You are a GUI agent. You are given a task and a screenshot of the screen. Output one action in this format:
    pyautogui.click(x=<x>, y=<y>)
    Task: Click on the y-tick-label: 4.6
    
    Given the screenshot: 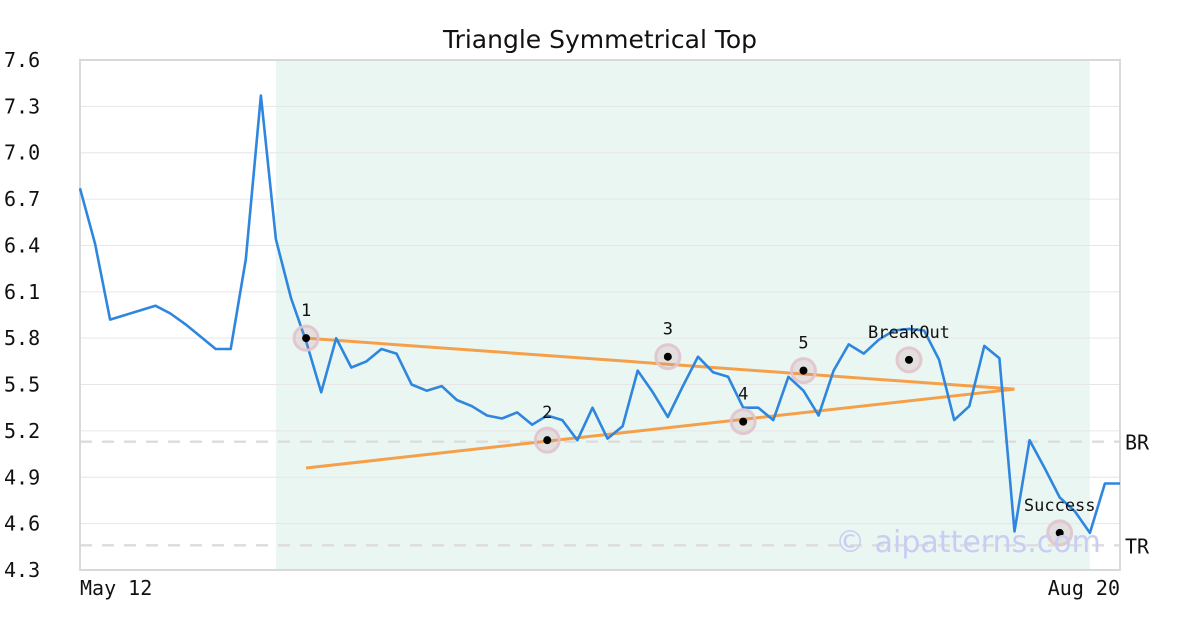 What is the action you would take?
    pyautogui.click(x=22, y=524)
    